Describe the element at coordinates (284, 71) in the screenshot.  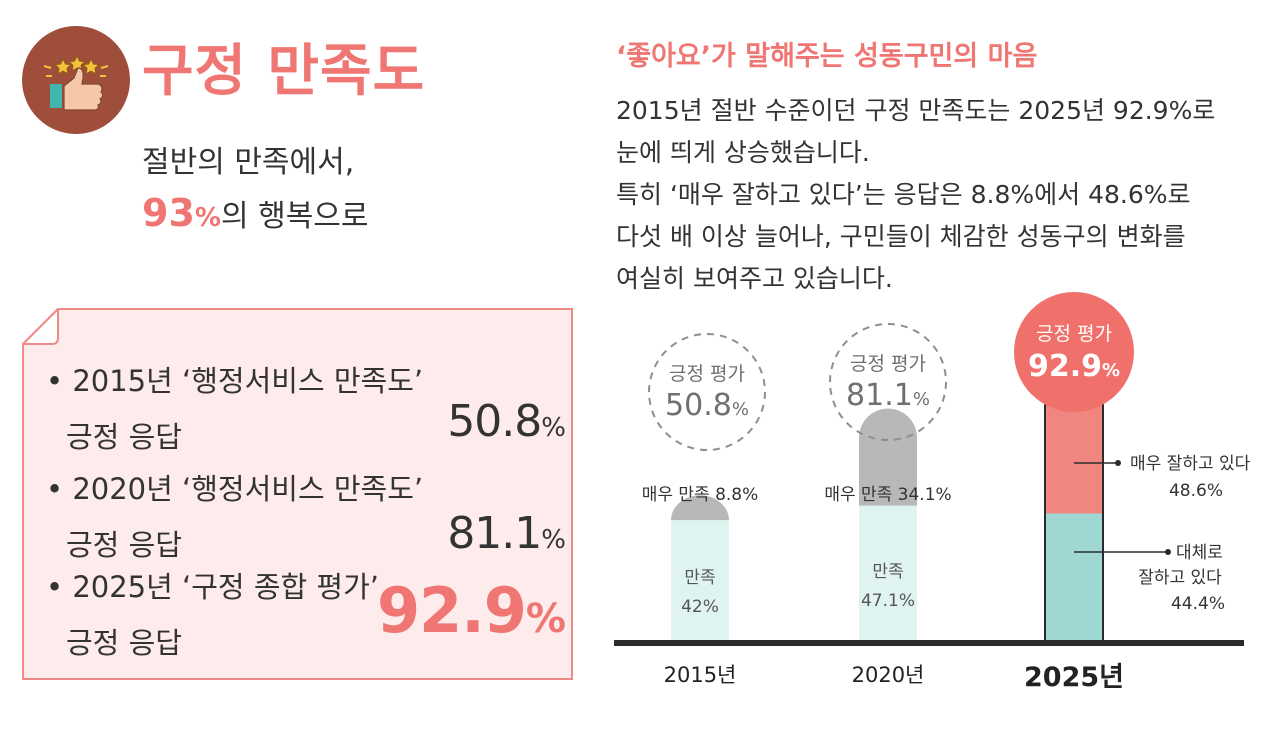
I see `page-title: 구정 만족도` at that location.